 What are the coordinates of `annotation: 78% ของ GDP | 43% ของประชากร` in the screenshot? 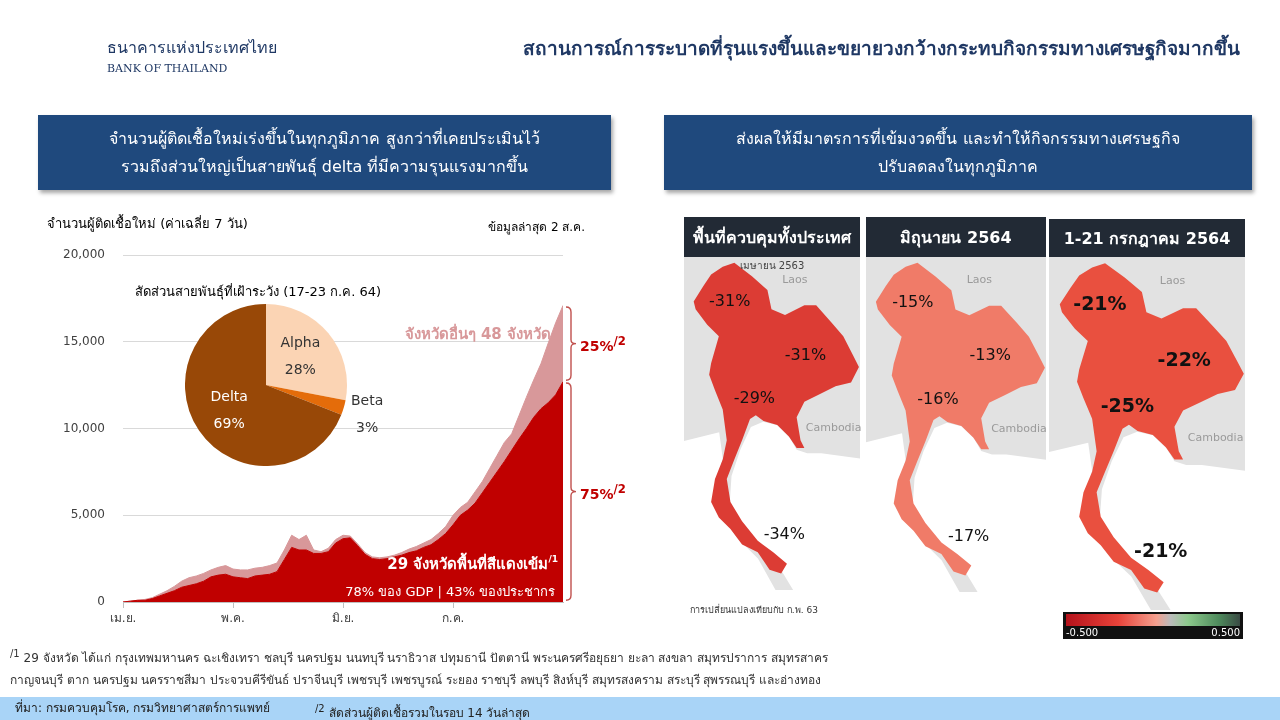 It's located at (450, 591).